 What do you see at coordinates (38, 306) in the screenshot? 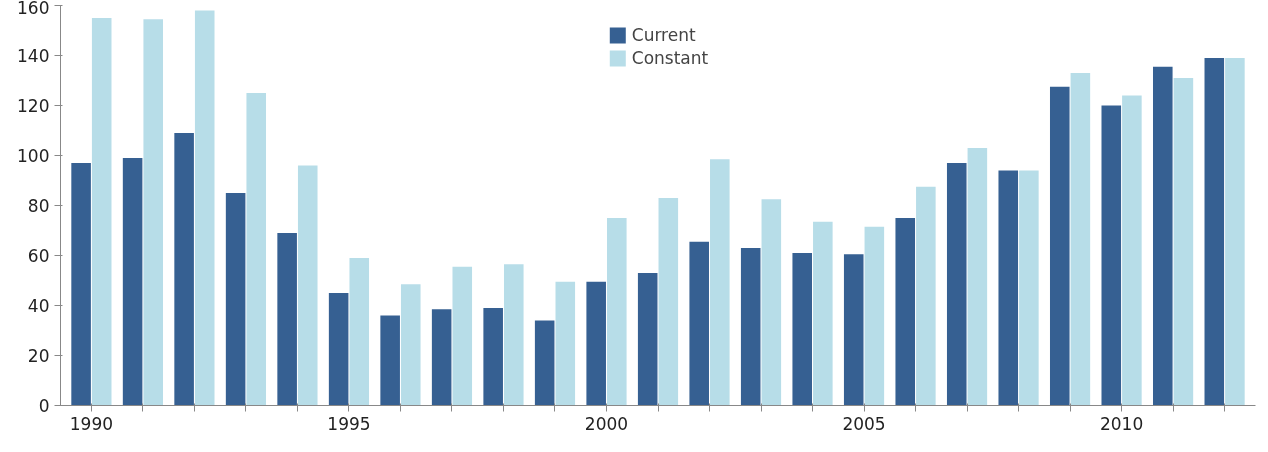
I see `y-tick-label: 40` at bounding box center [38, 306].